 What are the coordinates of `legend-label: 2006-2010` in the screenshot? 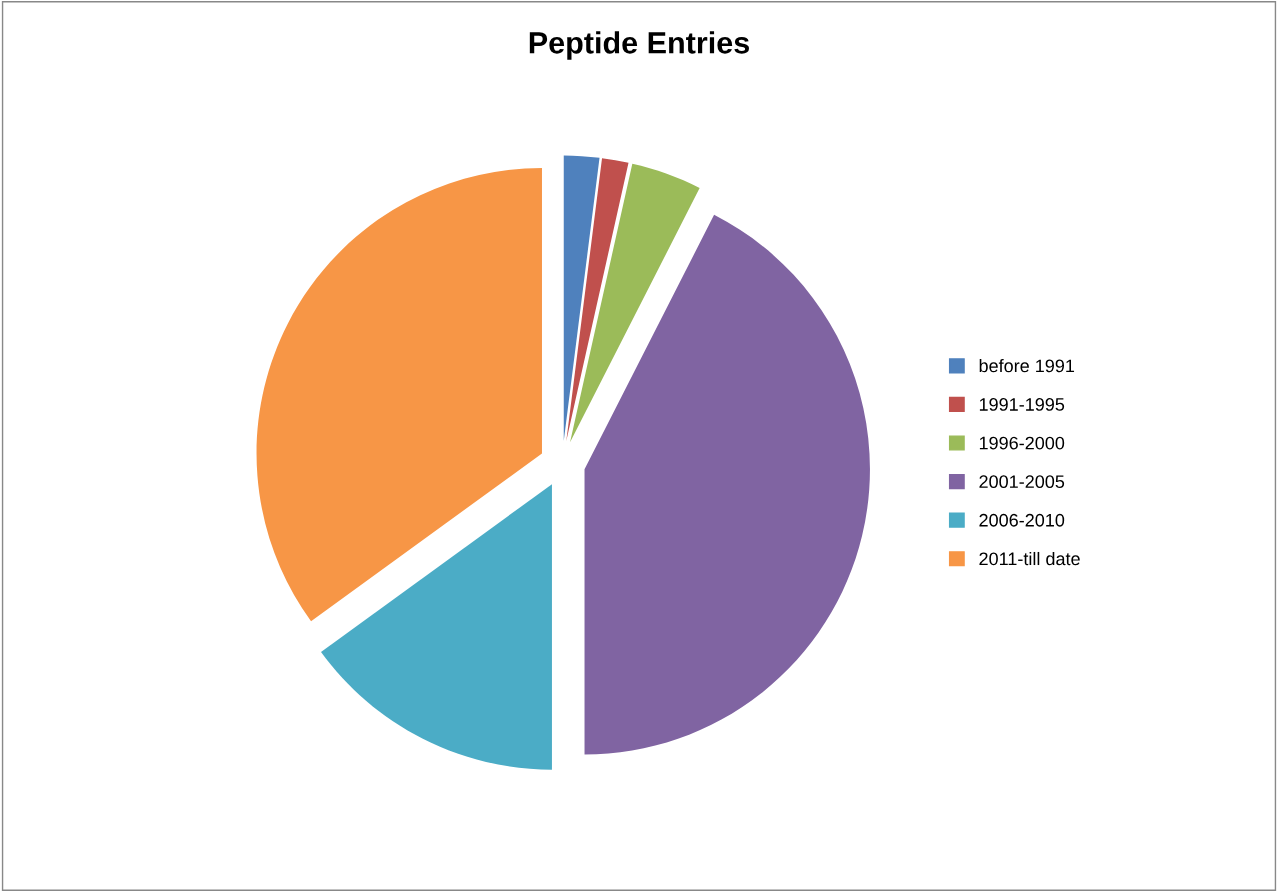 It's located at (1022, 520).